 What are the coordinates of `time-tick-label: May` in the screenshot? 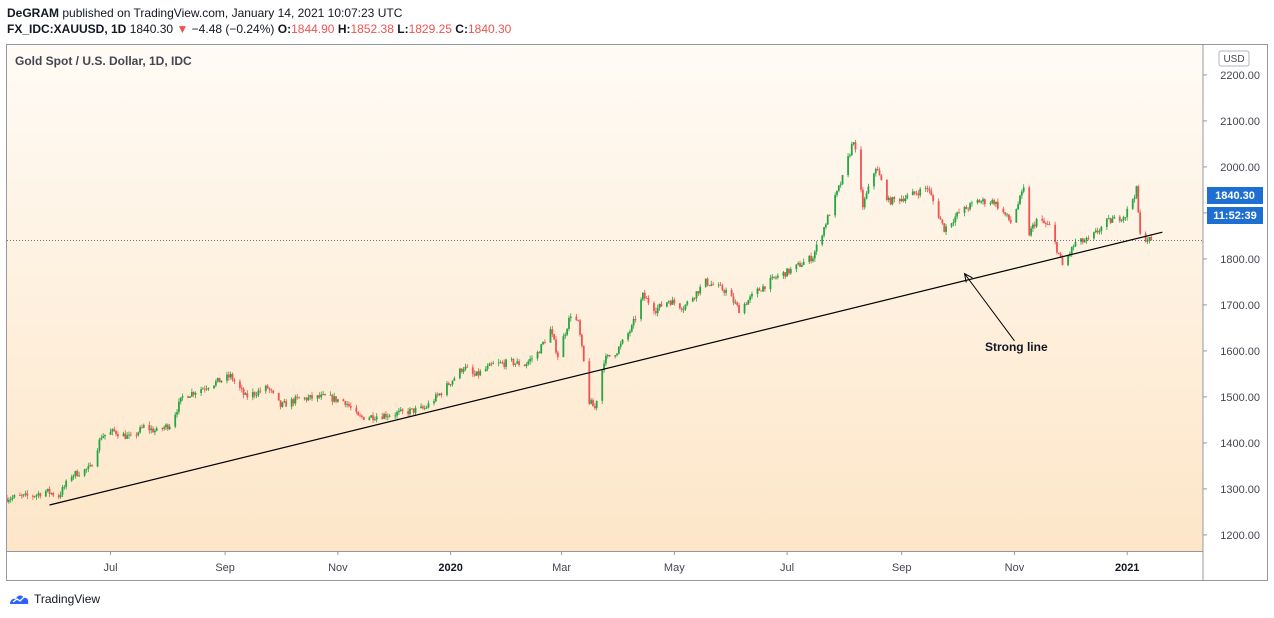 It's located at (674, 568).